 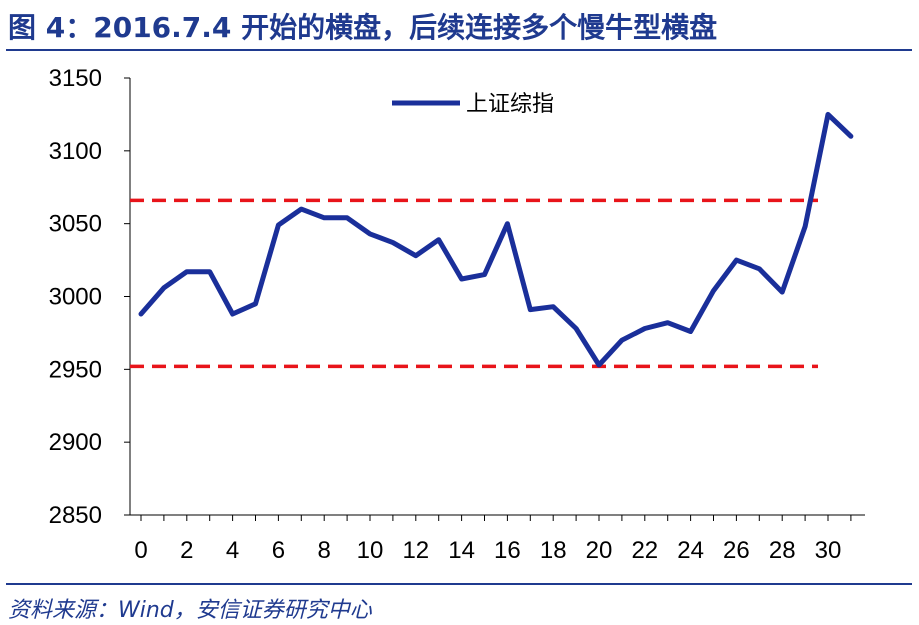 I want to click on y-tick-label: 2850, so click(x=75, y=515).